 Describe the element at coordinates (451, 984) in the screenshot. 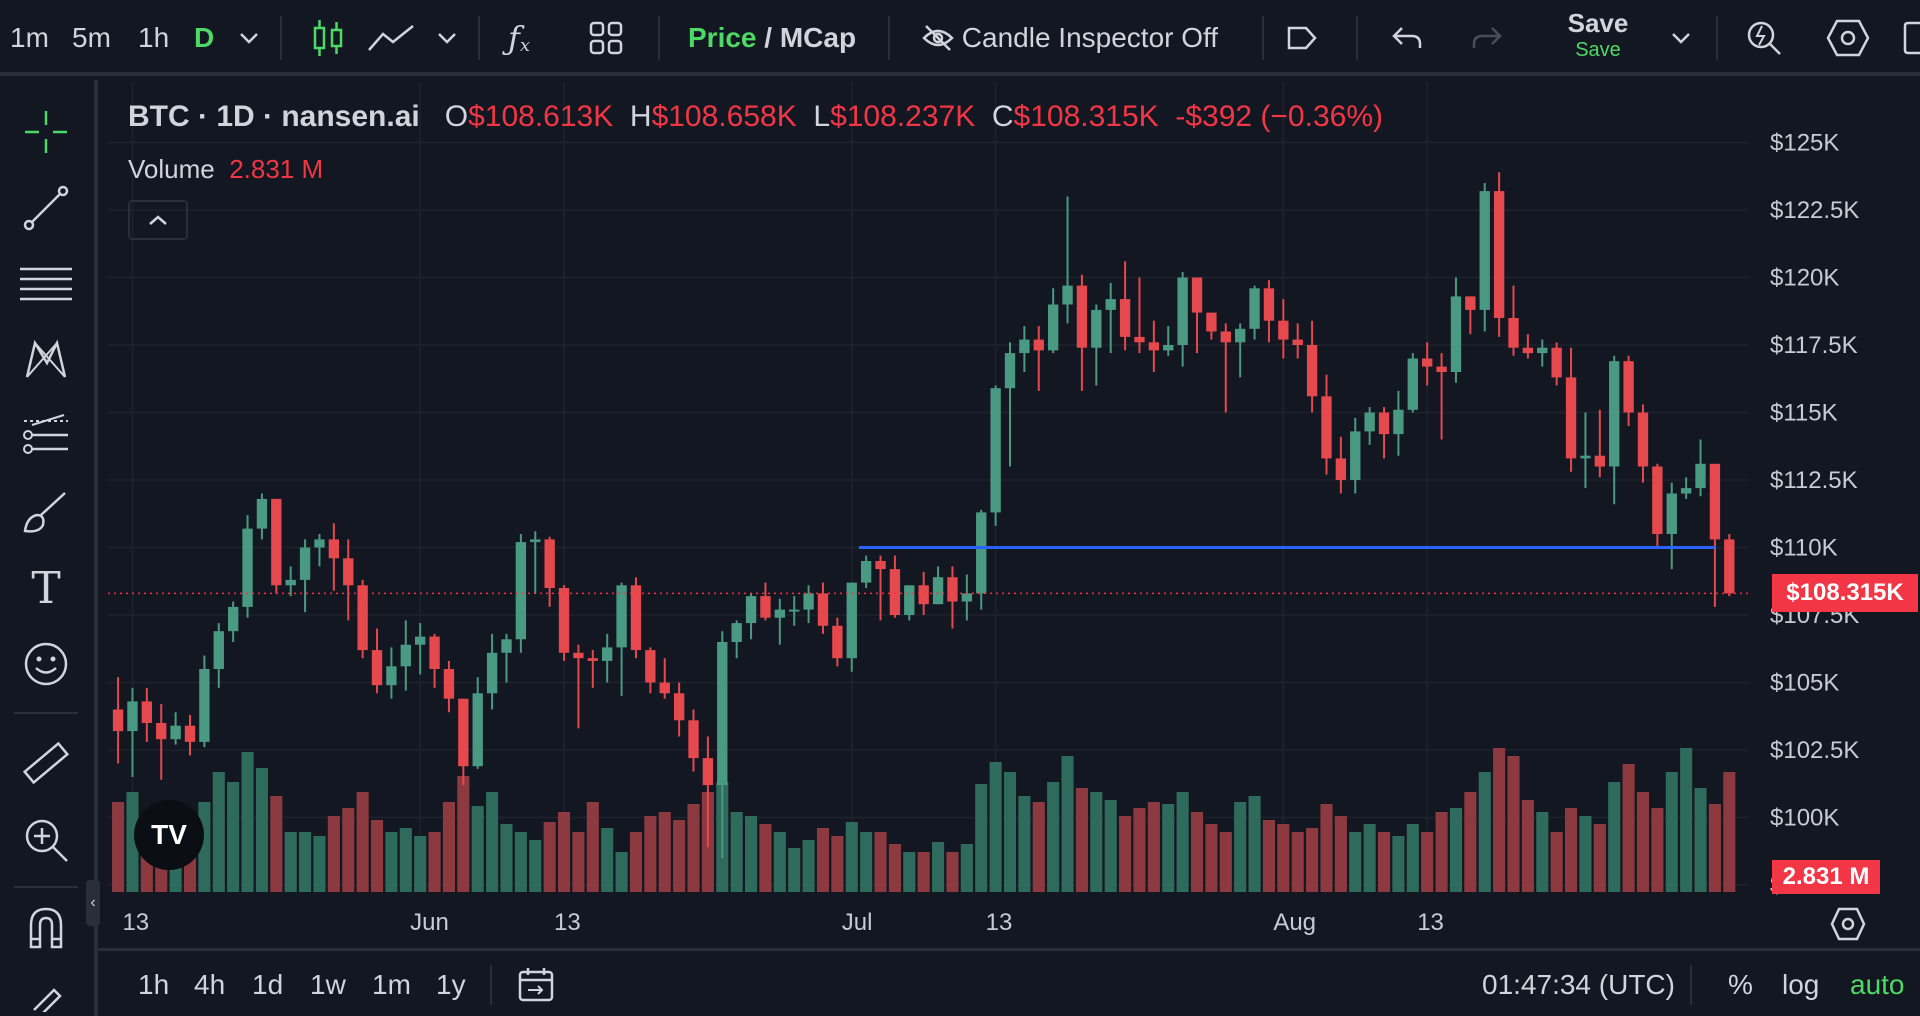

I see `range-1y: 1y` at that location.